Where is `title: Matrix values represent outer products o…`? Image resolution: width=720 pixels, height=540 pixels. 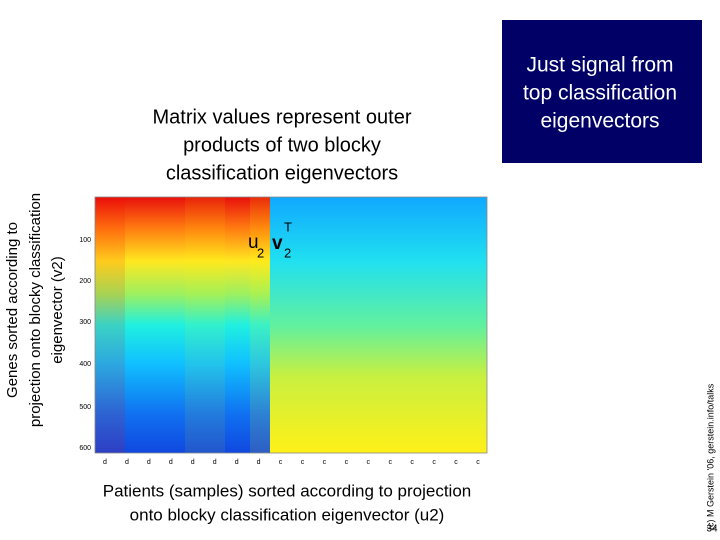
title: Matrix values represent outer products o… is located at coordinates (281, 145).